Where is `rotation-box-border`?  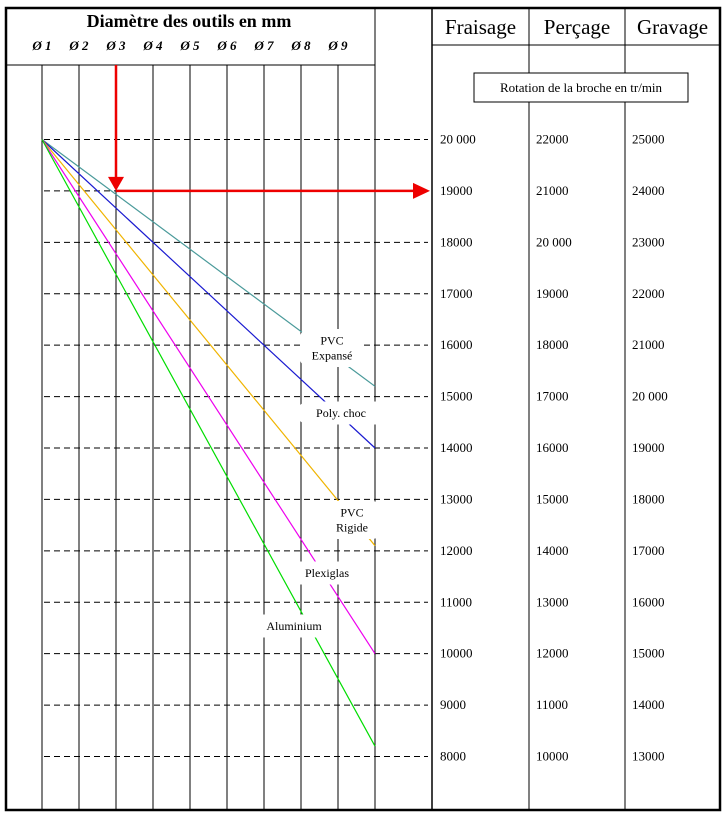 rotation-box-border is located at coordinates (581, 87).